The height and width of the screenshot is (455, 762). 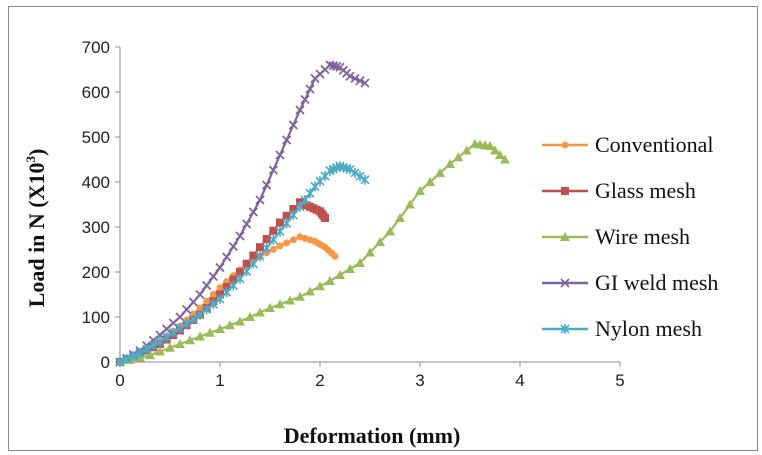 I want to click on y-tick-label-6: 600, so click(x=96, y=92).